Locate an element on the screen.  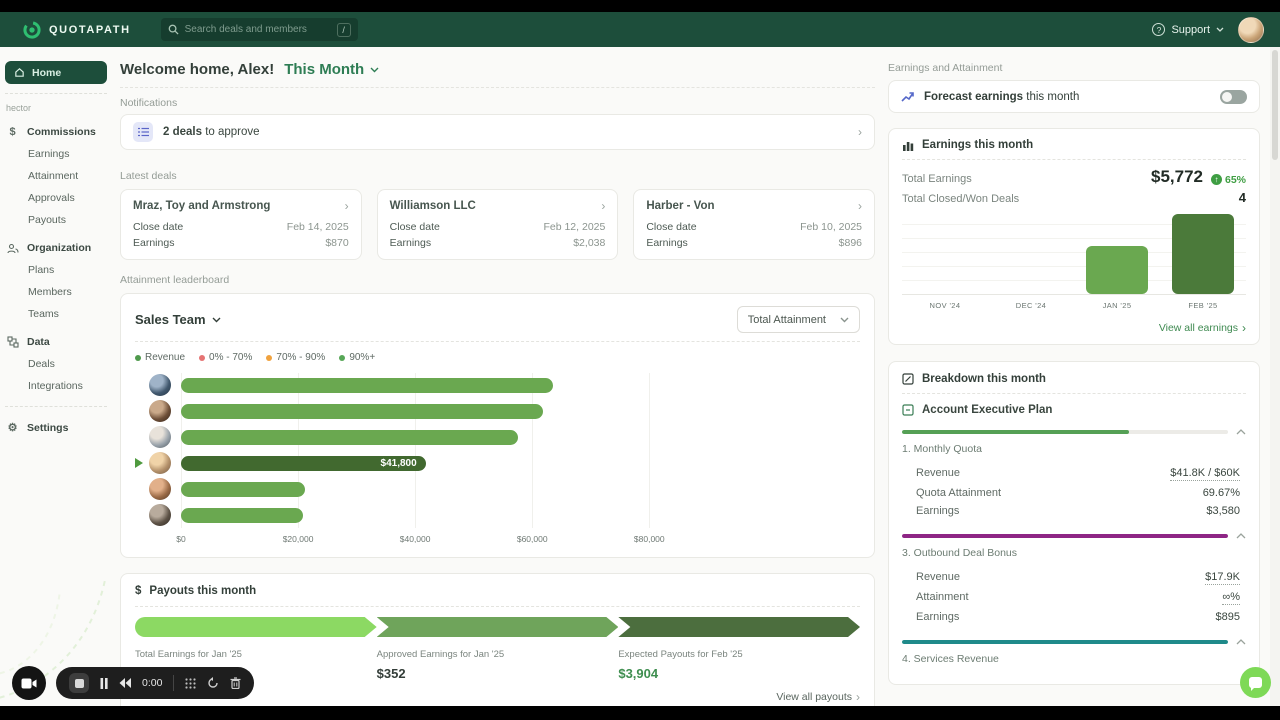
sidebar-item-home: Home is located at coordinates (56, 72).